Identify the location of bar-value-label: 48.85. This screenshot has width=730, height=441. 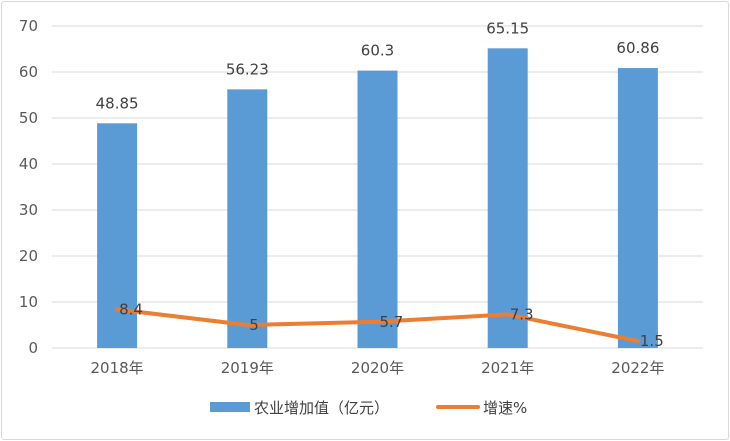
(117, 103).